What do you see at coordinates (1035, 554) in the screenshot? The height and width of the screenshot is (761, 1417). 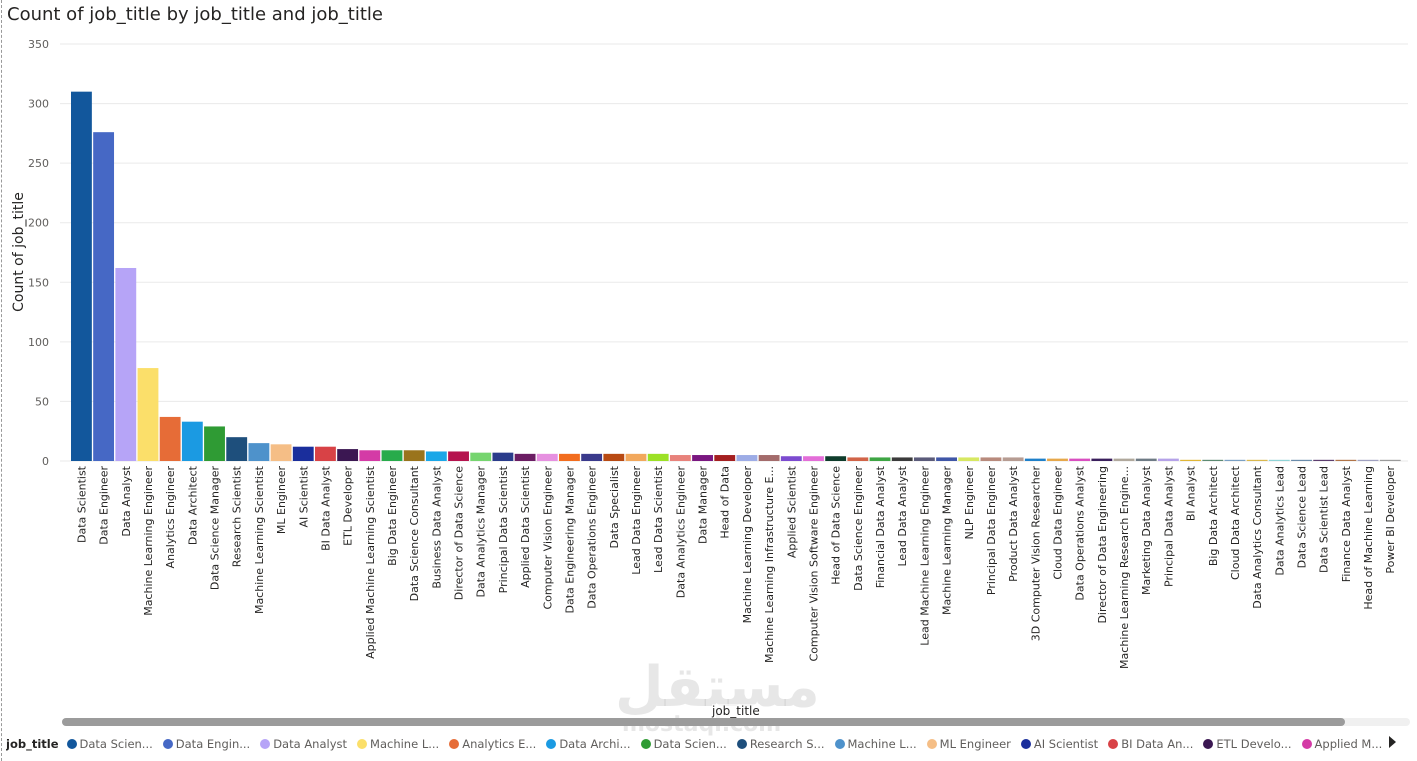 I see `x-category-label: 3D Computer Vision Researcher` at bounding box center [1035, 554].